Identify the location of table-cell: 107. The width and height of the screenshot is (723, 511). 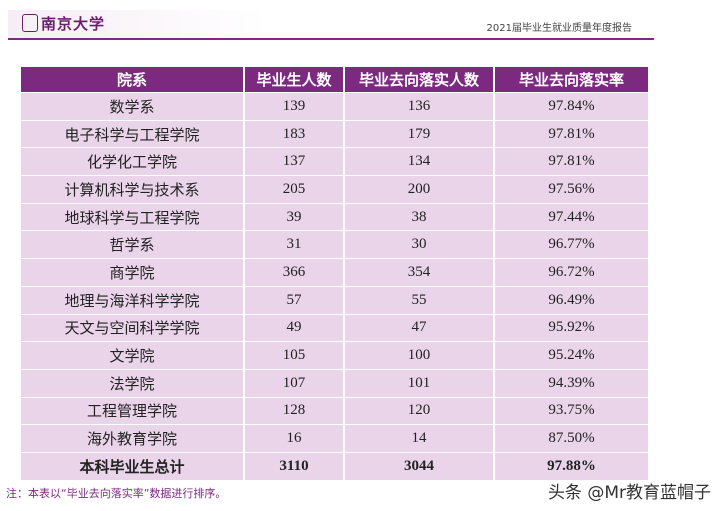
(294, 383).